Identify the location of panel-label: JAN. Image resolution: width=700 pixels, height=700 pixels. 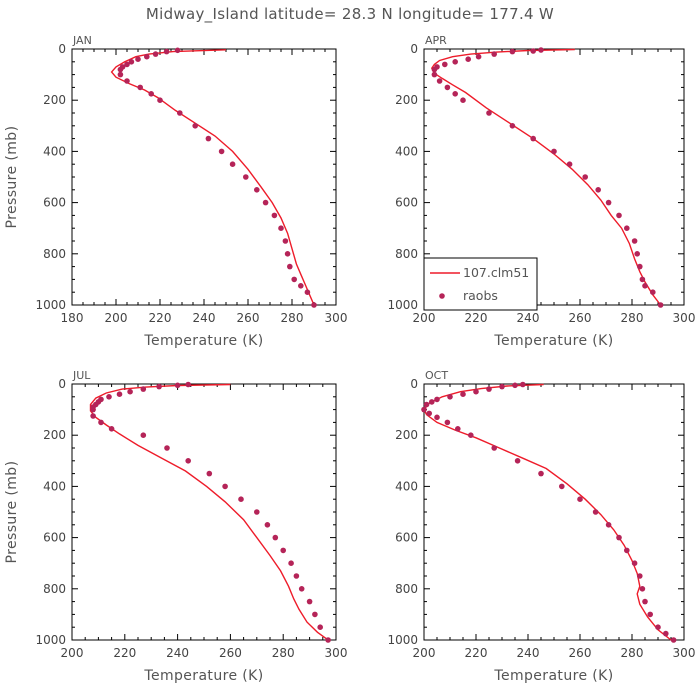
(82, 40).